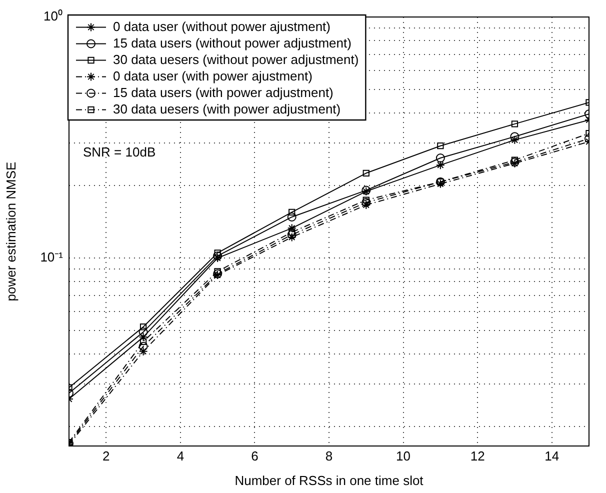  What do you see at coordinates (10, 231) in the screenshot?
I see `y-axis-title: power estimation NMSE` at bounding box center [10, 231].